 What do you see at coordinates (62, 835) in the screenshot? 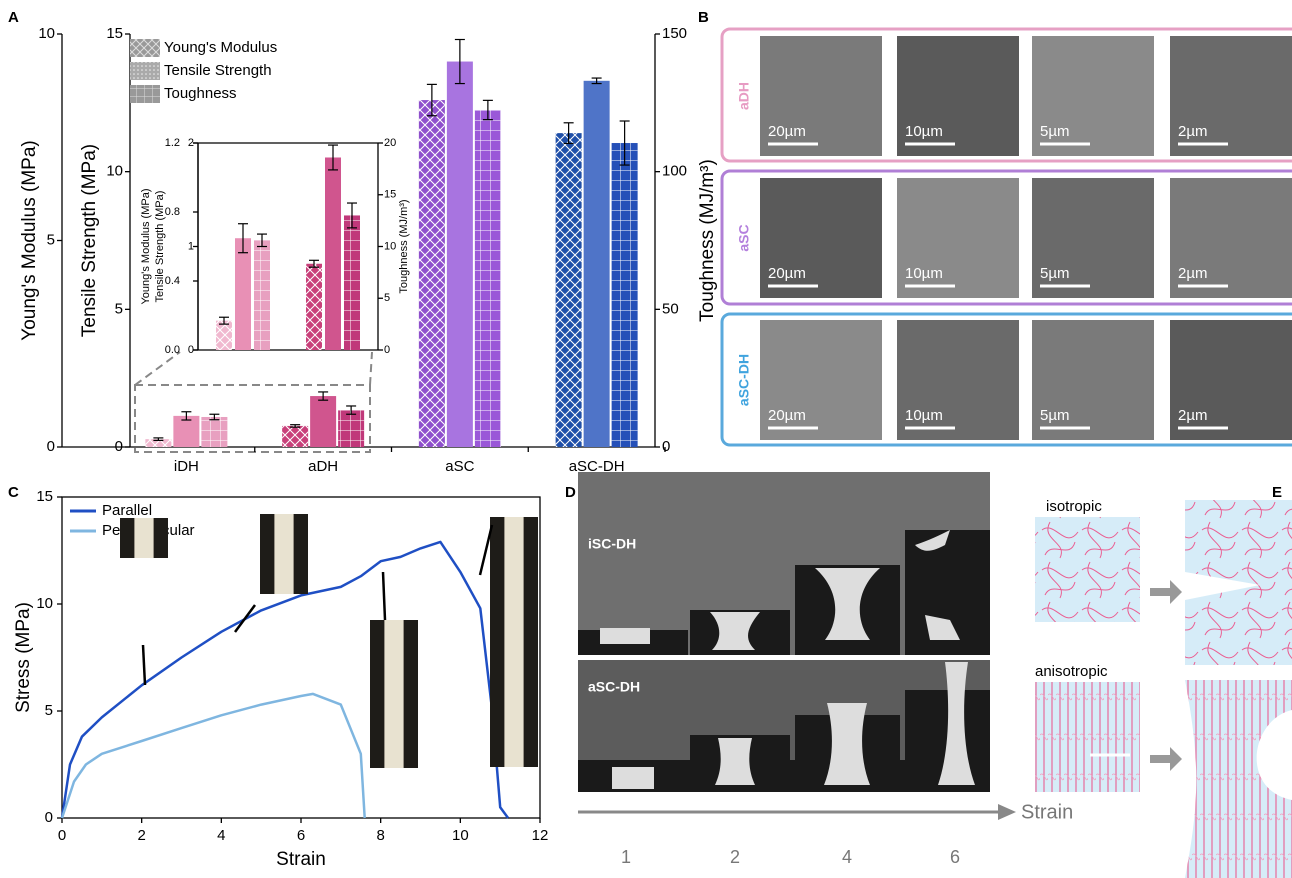
I see `x-tick-label: 0` at bounding box center [62, 835].